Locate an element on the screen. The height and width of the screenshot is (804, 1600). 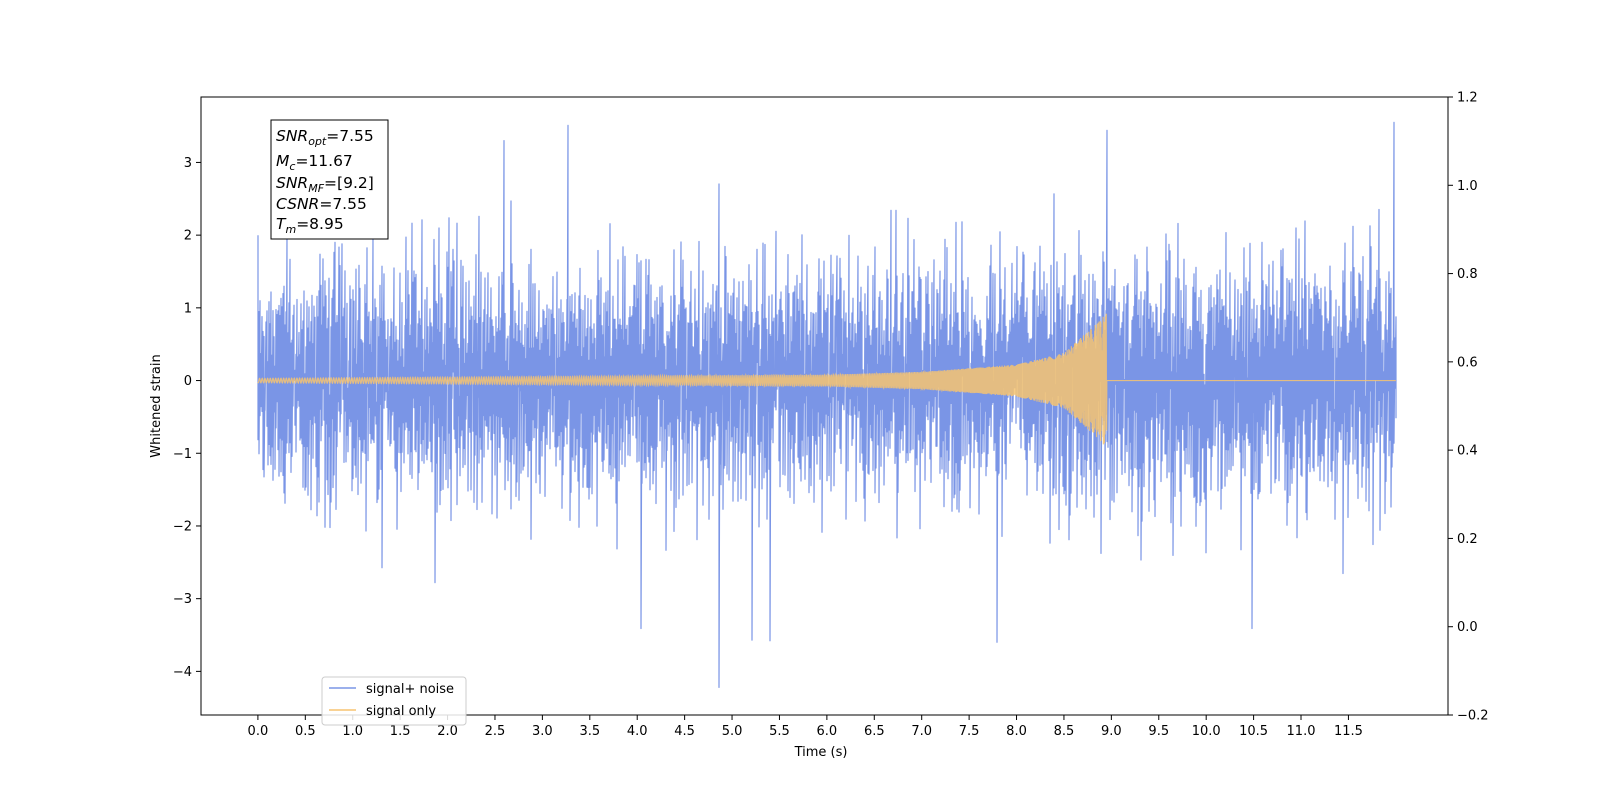
y2-tick-label: 1.0 is located at coordinates (1467, 186).